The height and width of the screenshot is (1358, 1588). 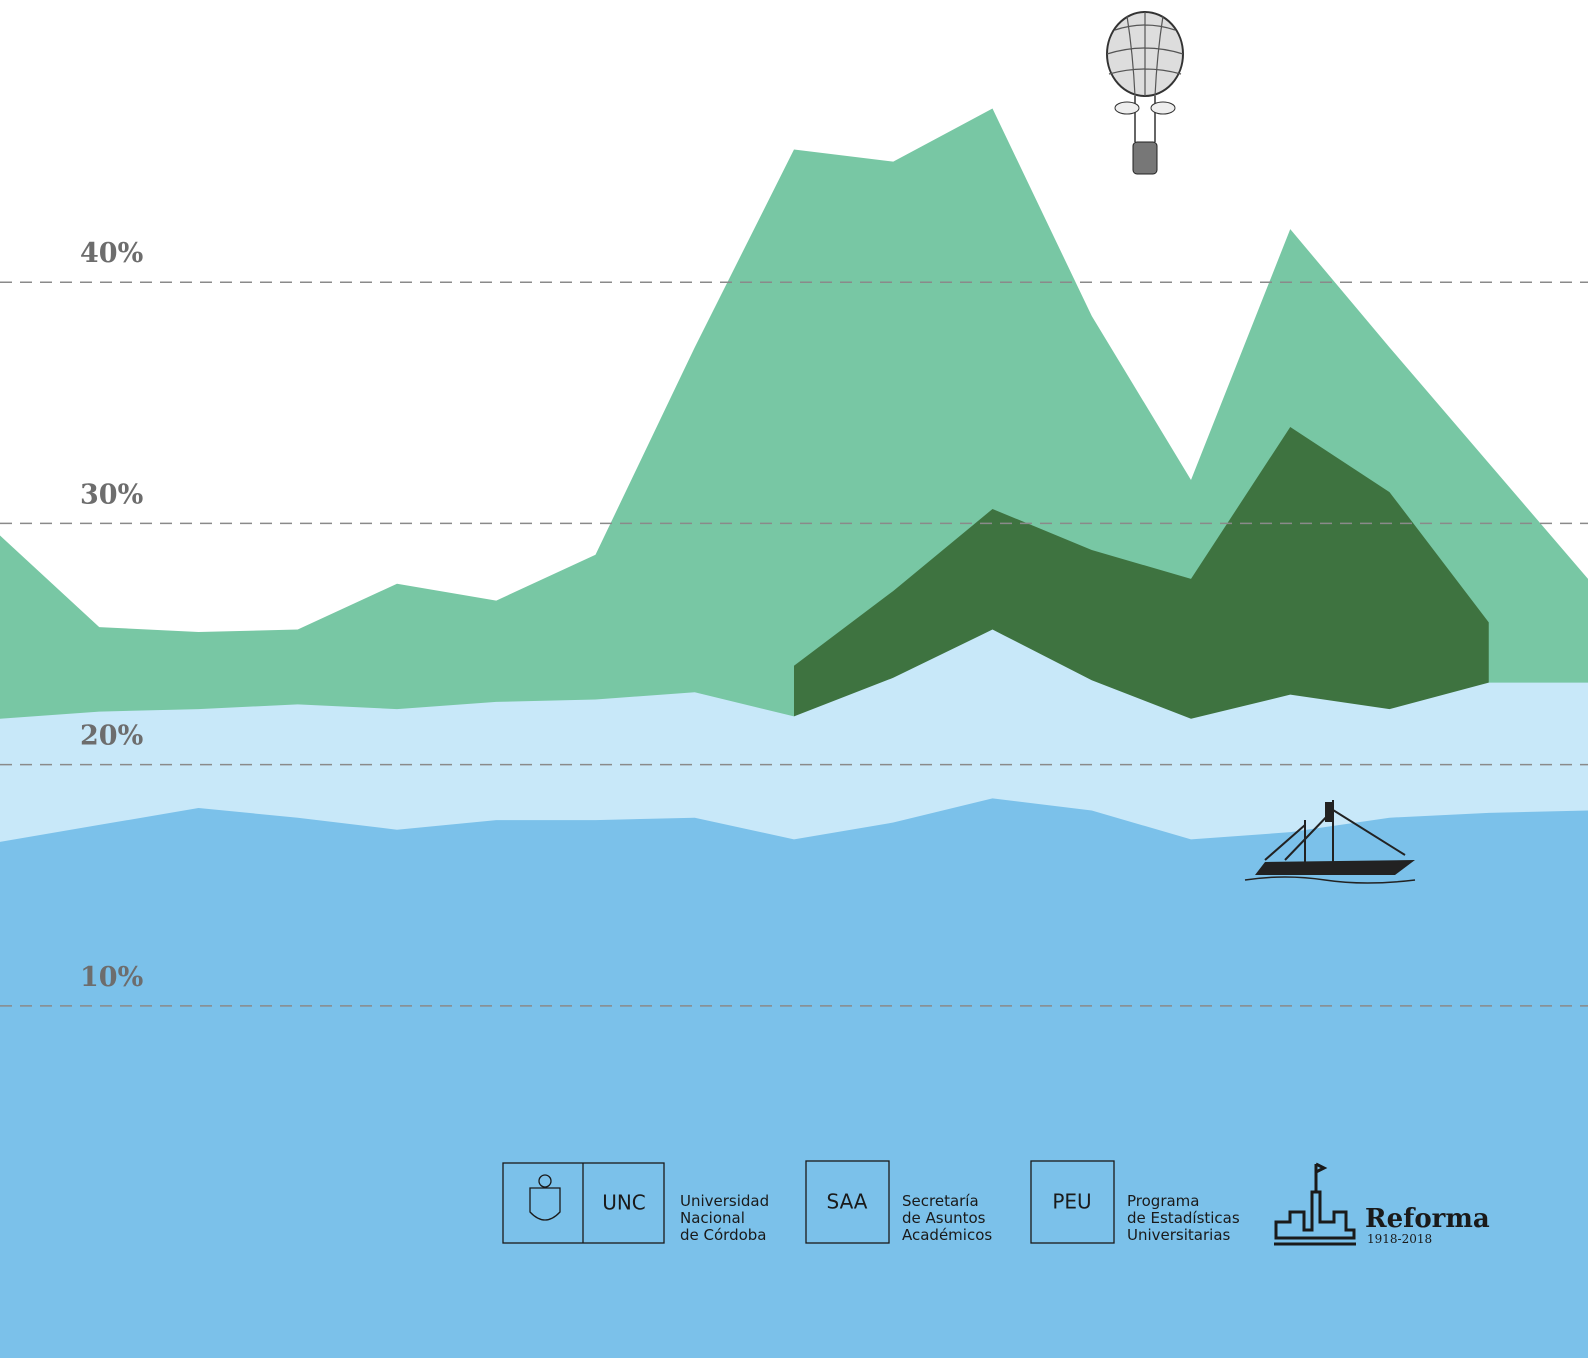 I want to click on peu-box, so click(x=1072, y=1202).